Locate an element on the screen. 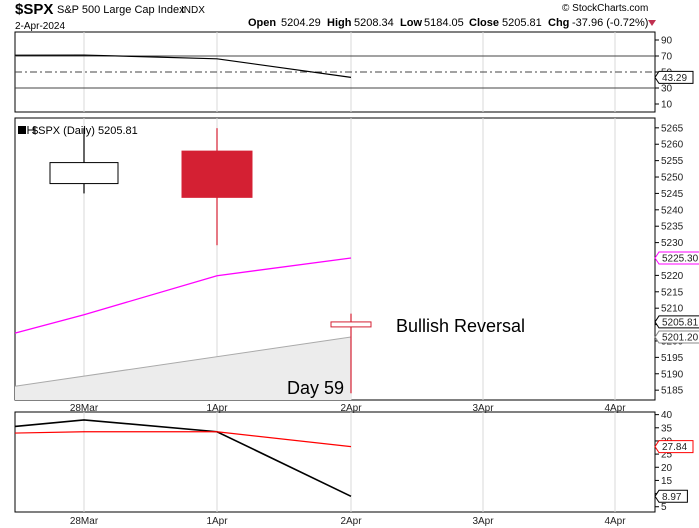  high-value: 5208.34 is located at coordinates (374, 23).